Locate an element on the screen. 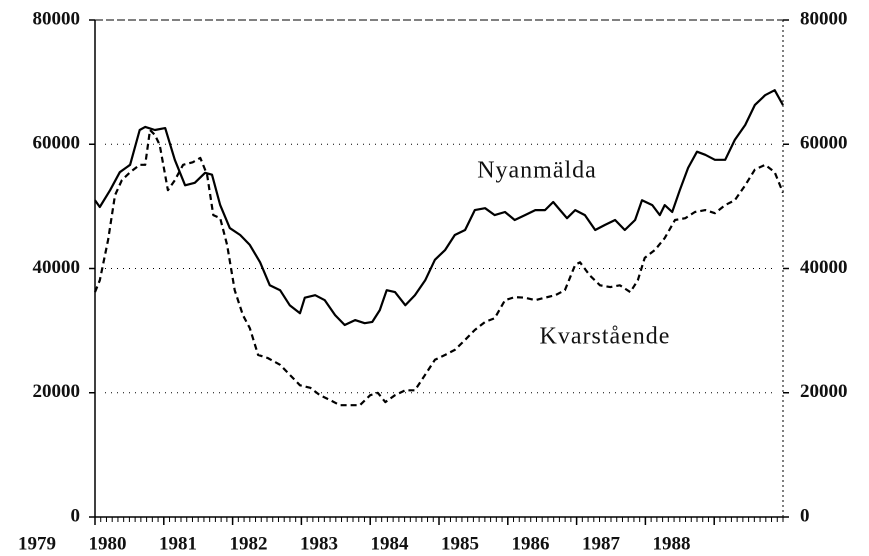 The image size is (869, 556). x-tick-label: 1986 is located at coordinates (531, 543).